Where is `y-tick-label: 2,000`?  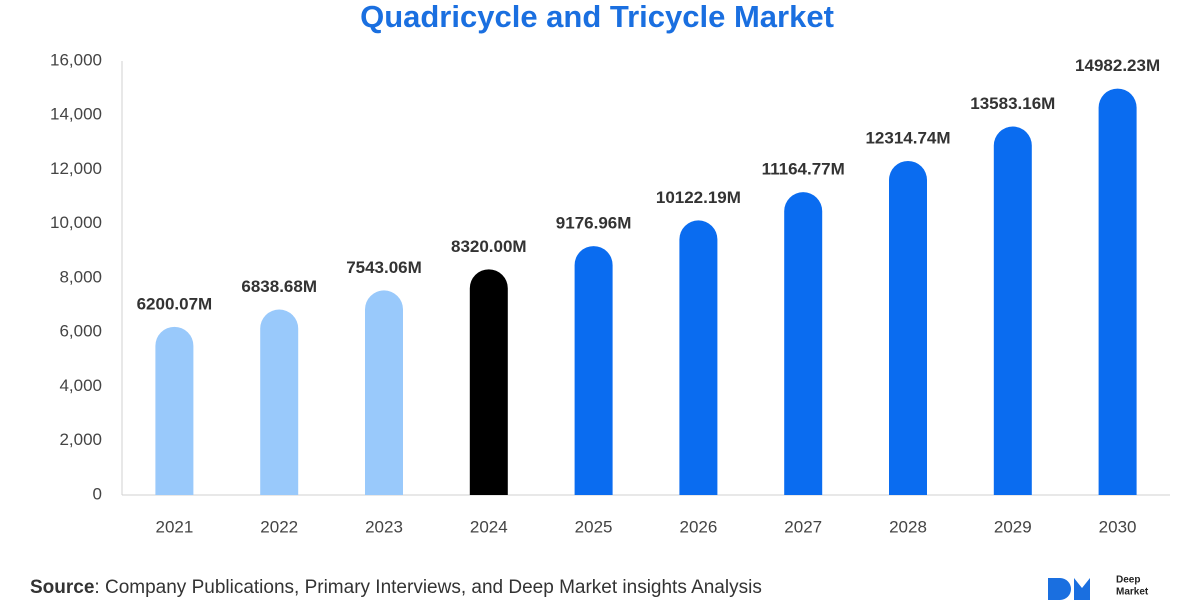
y-tick-label: 2,000 is located at coordinates (80, 439).